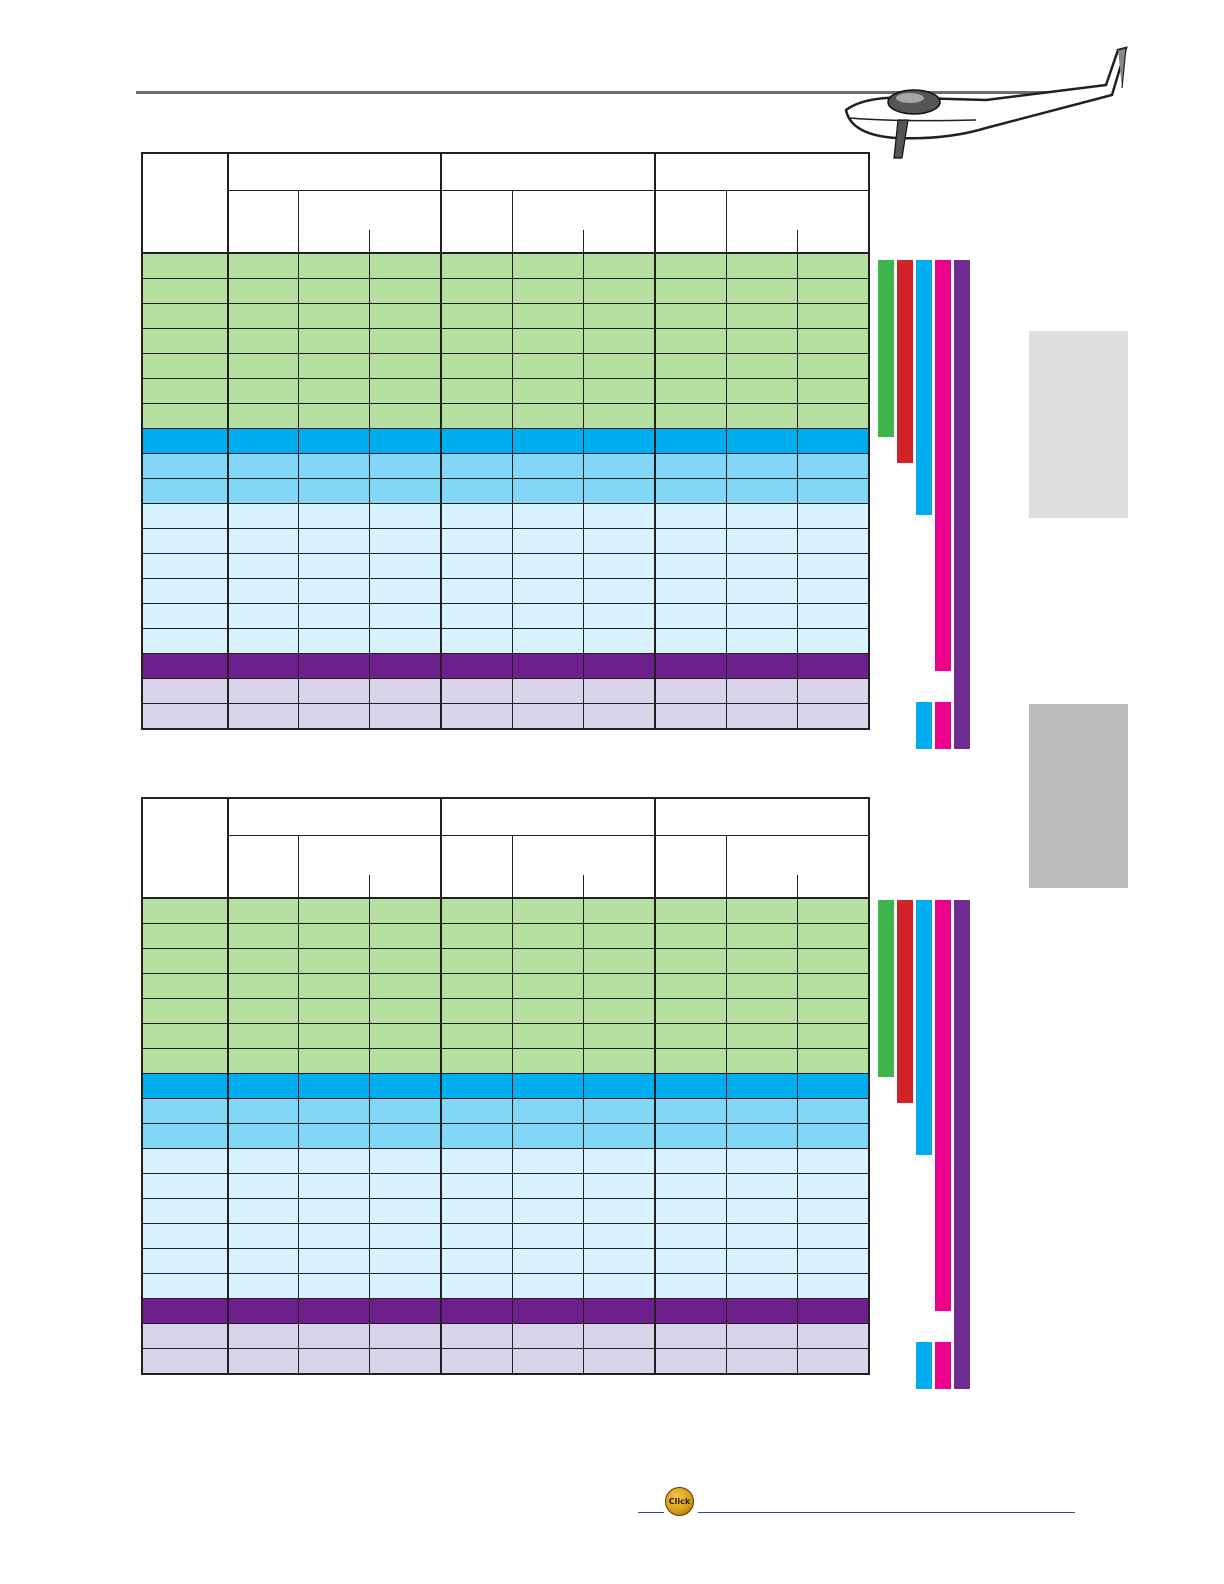 The width and height of the screenshot is (1224, 1584). I want to click on glider-logo-icon, so click(986, 102).